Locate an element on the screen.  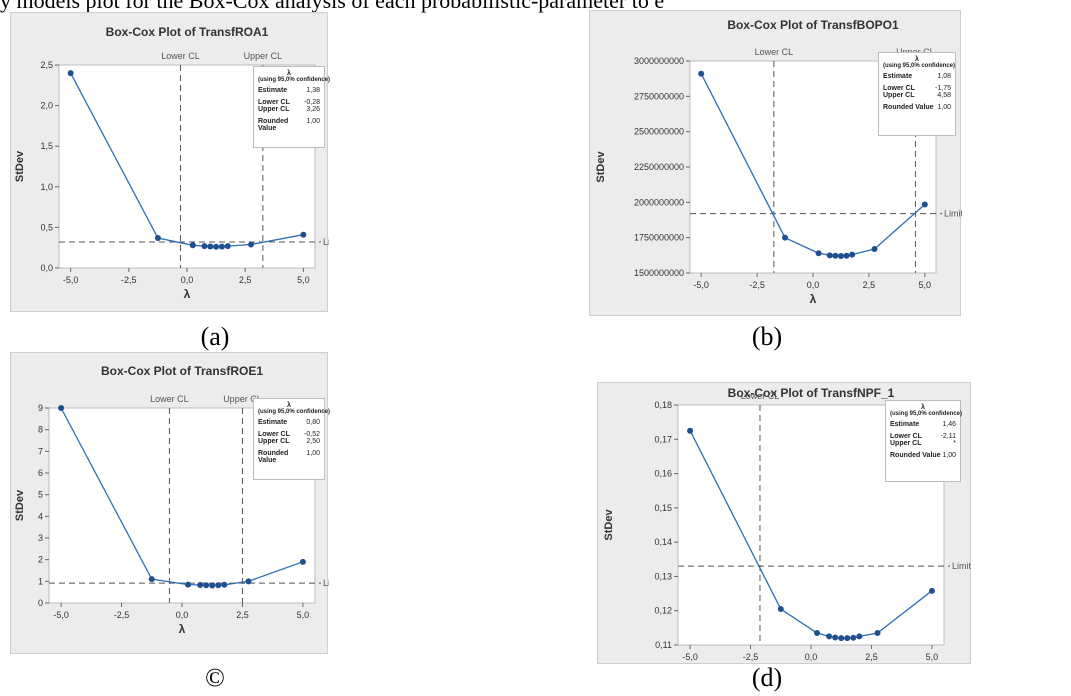
legend-row: Upper CL 3,26 is located at coordinates (289, 109).